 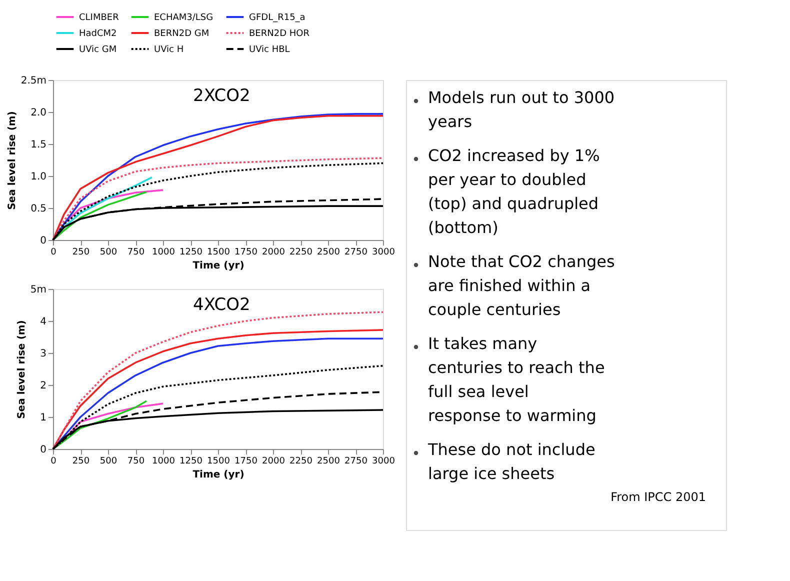 I want to click on text: Models run out to 3000 years, so click(x=521, y=109).